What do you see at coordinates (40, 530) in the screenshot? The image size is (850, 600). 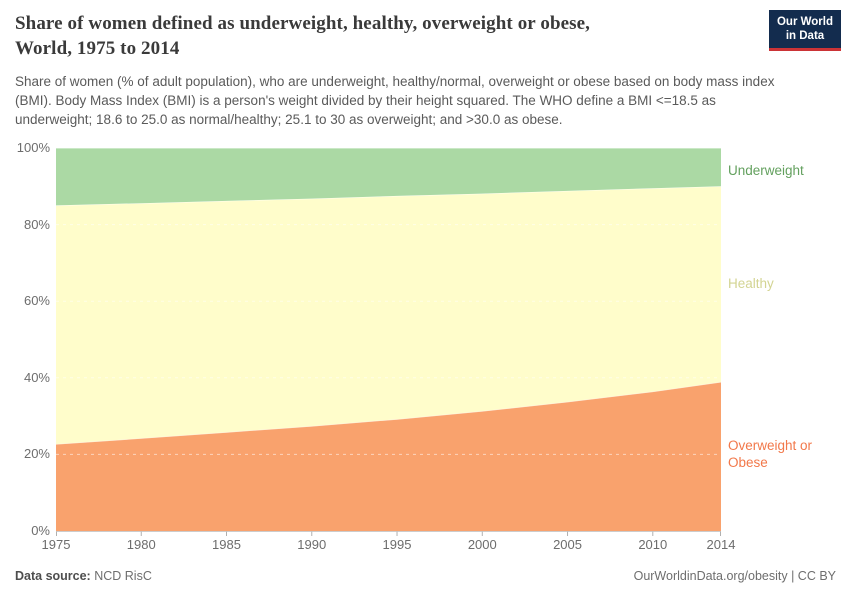 I see `y-axis-label-0: 0%` at bounding box center [40, 530].